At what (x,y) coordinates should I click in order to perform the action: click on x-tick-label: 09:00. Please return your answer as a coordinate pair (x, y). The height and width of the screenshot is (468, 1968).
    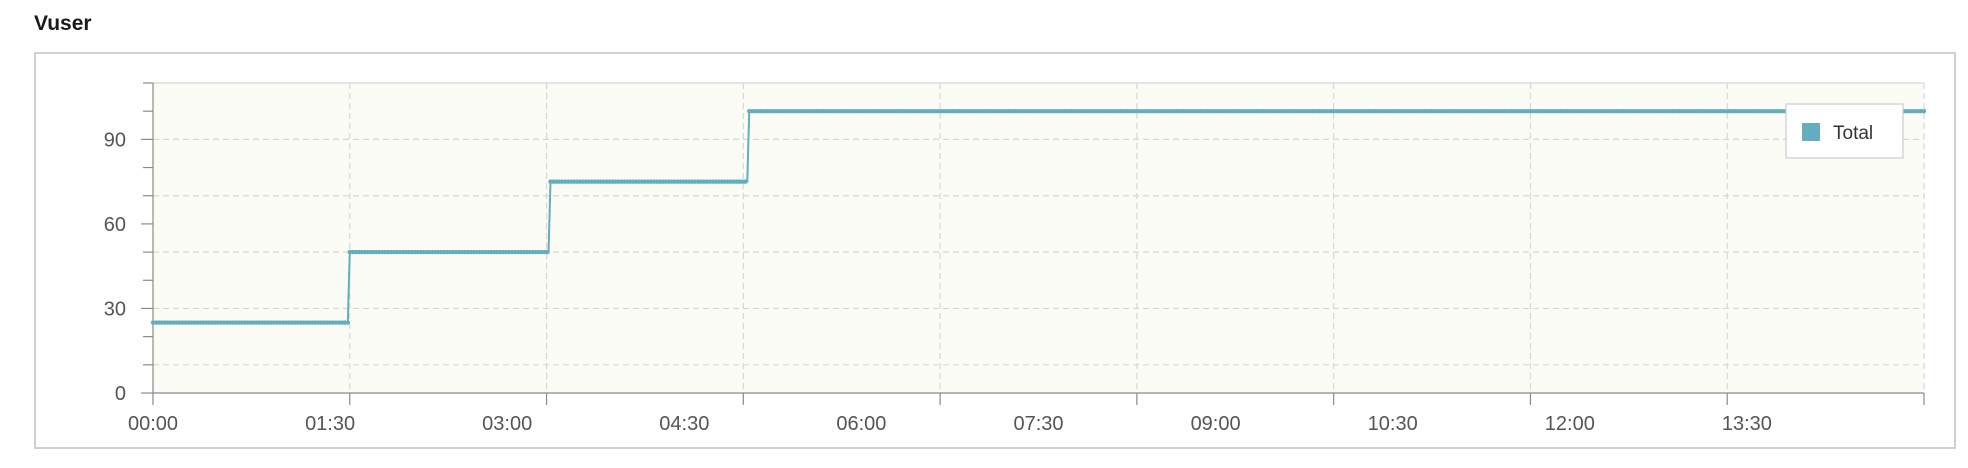
    Looking at the image, I should click on (1216, 424).